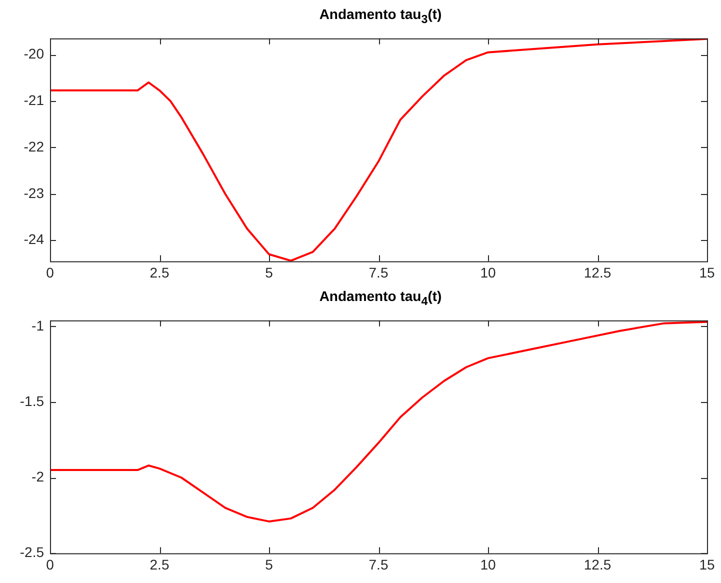 This screenshot has height=583, width=721. Describe the element at coordinates (32, 552) in the screenshot. I see `y-tick-label: -2.5` at that location.